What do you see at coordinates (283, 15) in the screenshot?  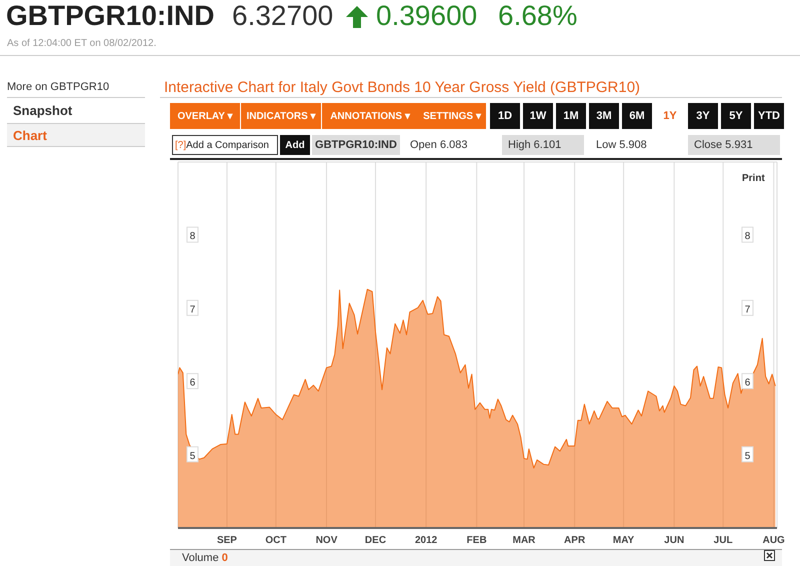 I see `text: 6.32700` at bounding box center [283, 15].